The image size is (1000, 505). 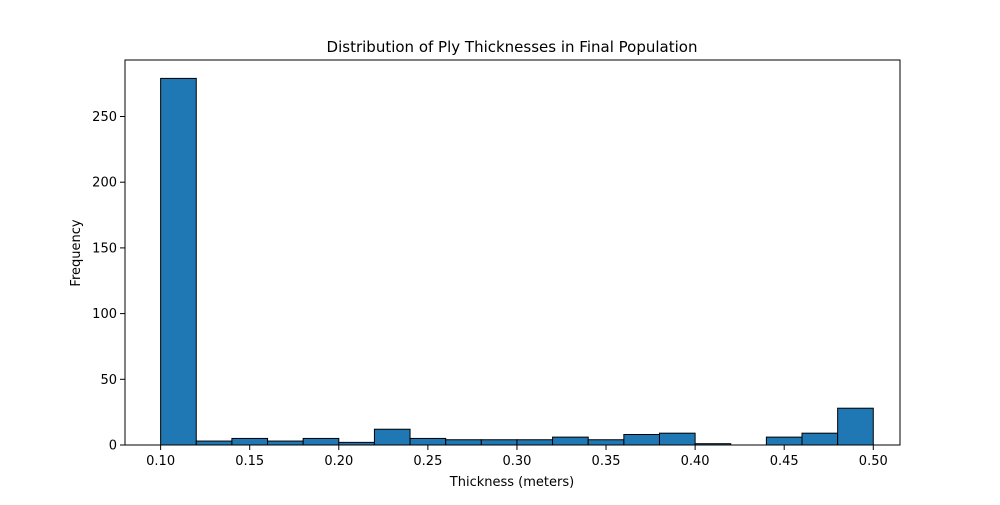 I want to click on x-tick-label: 0.45, so click(x=784, y=461).